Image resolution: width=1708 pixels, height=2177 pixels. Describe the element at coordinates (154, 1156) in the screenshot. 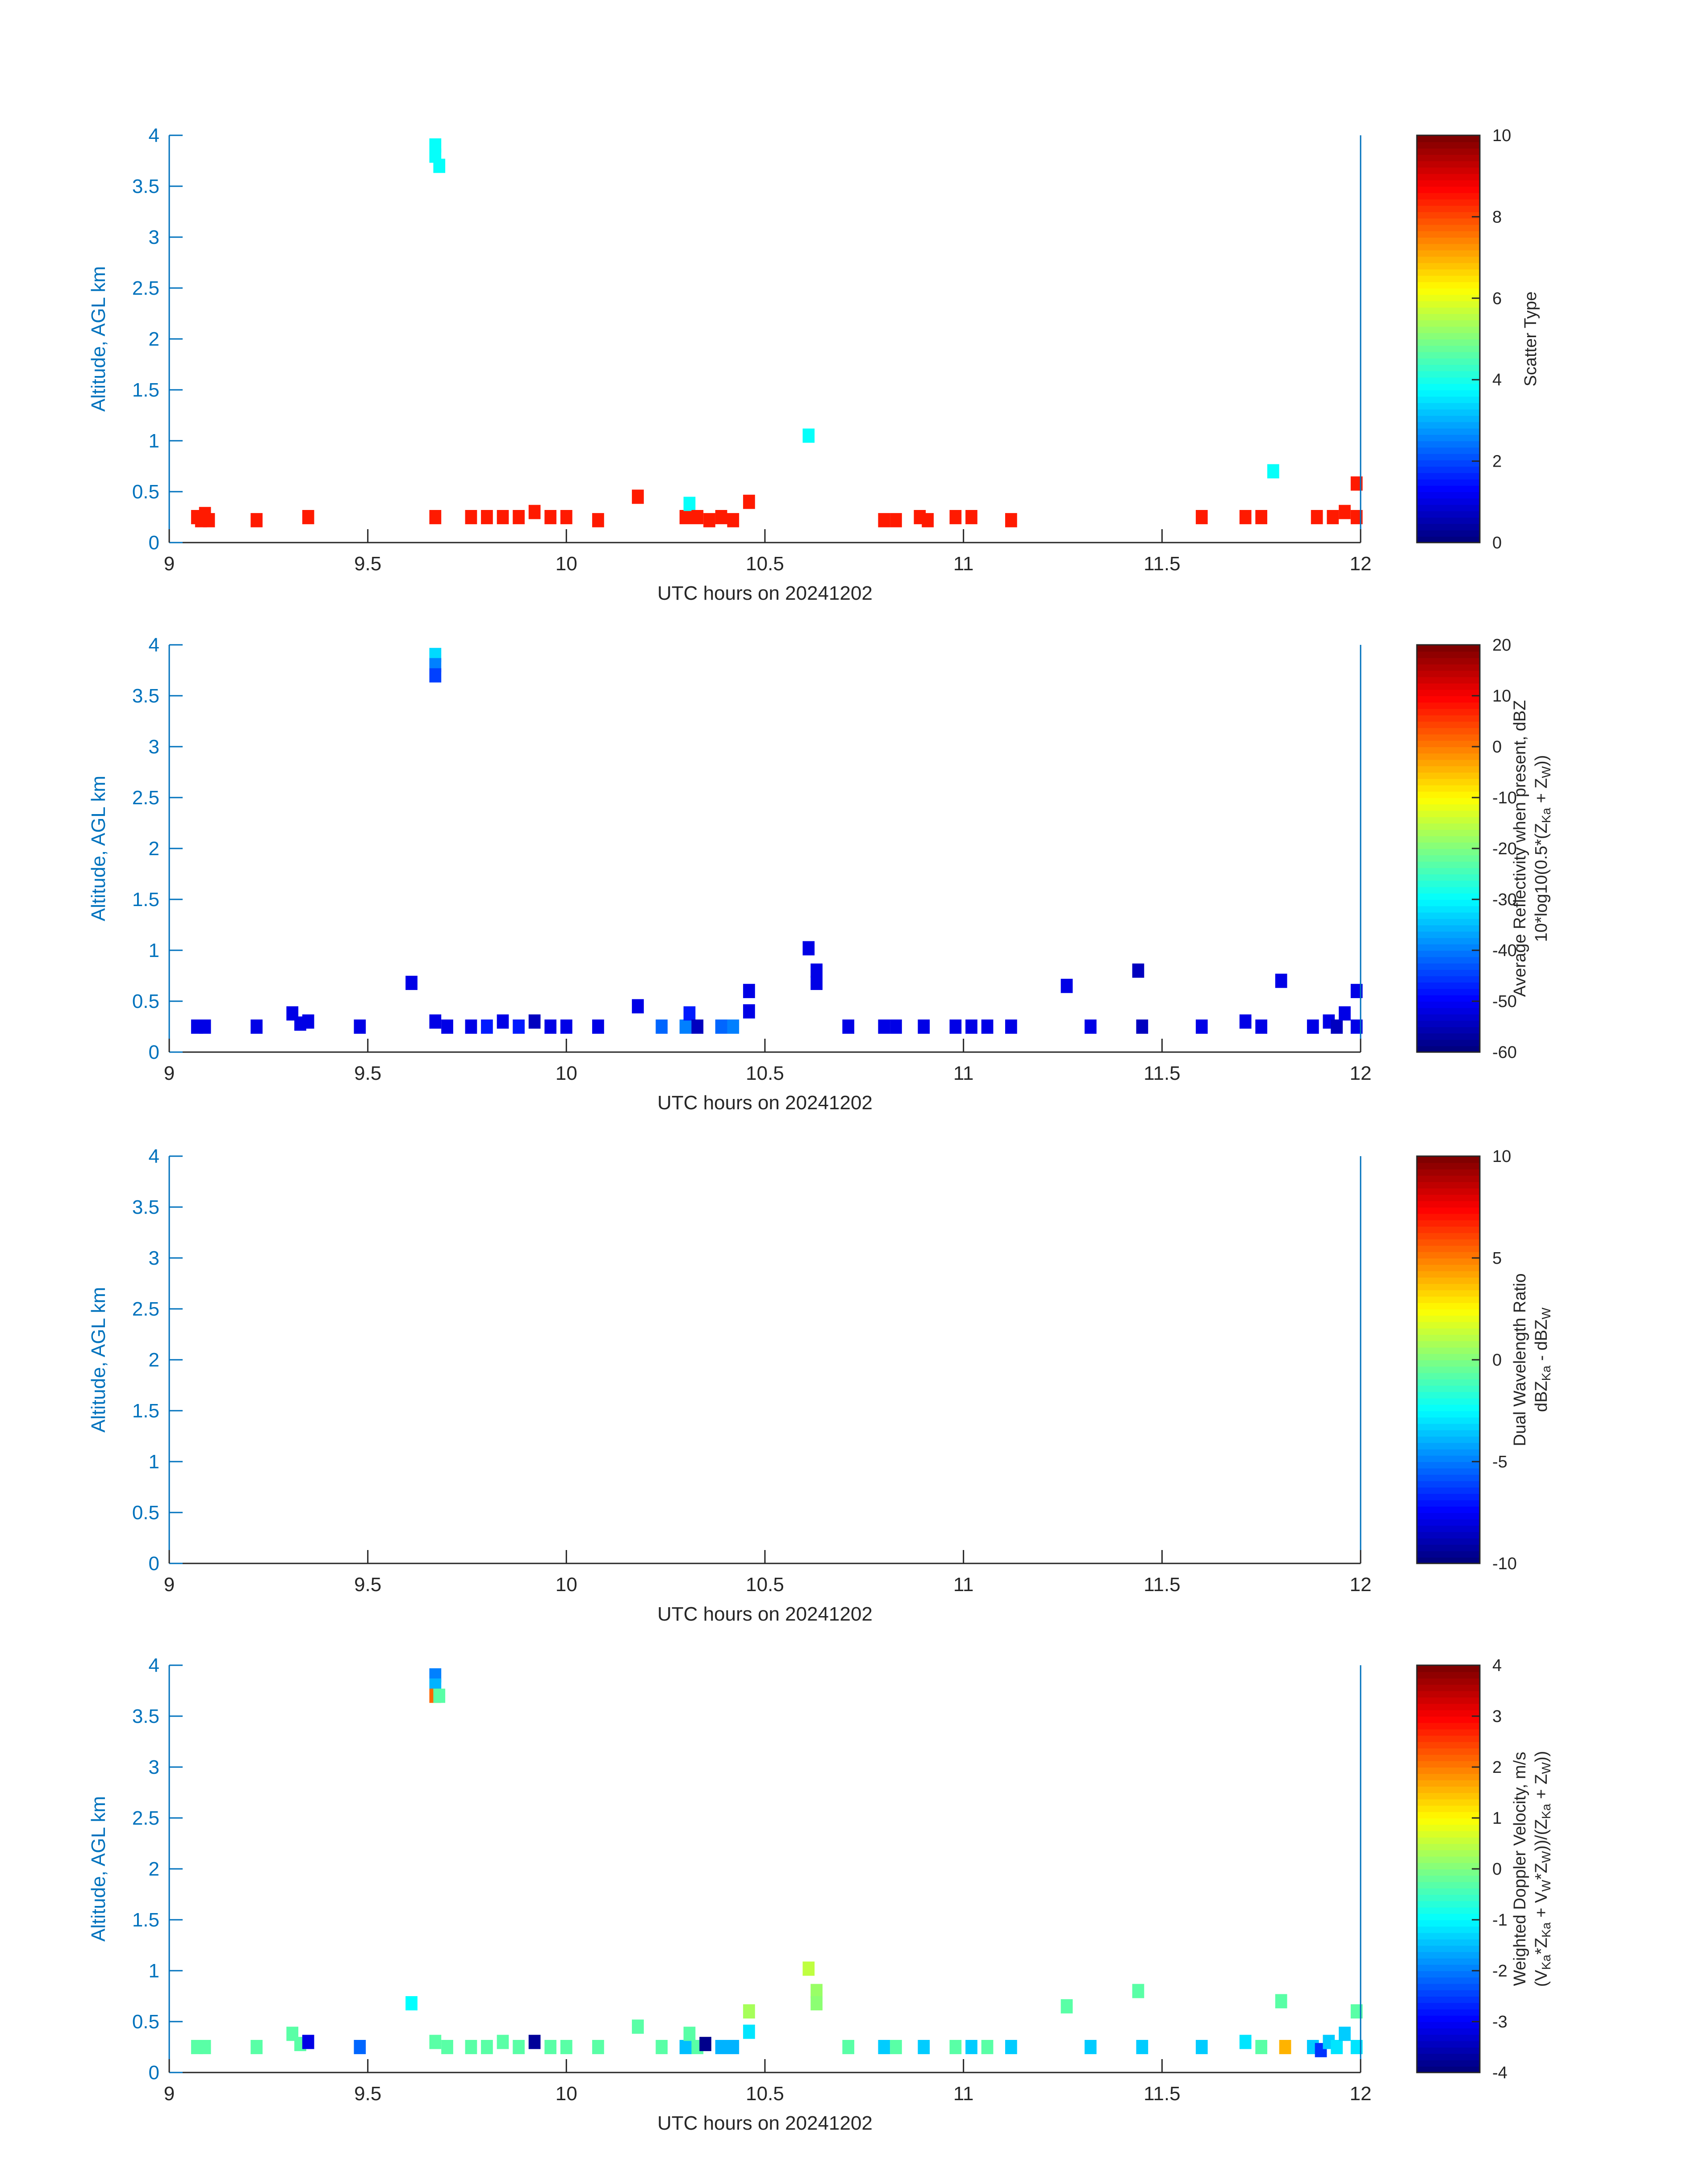

I see `y-tick-label: 4` at that location.